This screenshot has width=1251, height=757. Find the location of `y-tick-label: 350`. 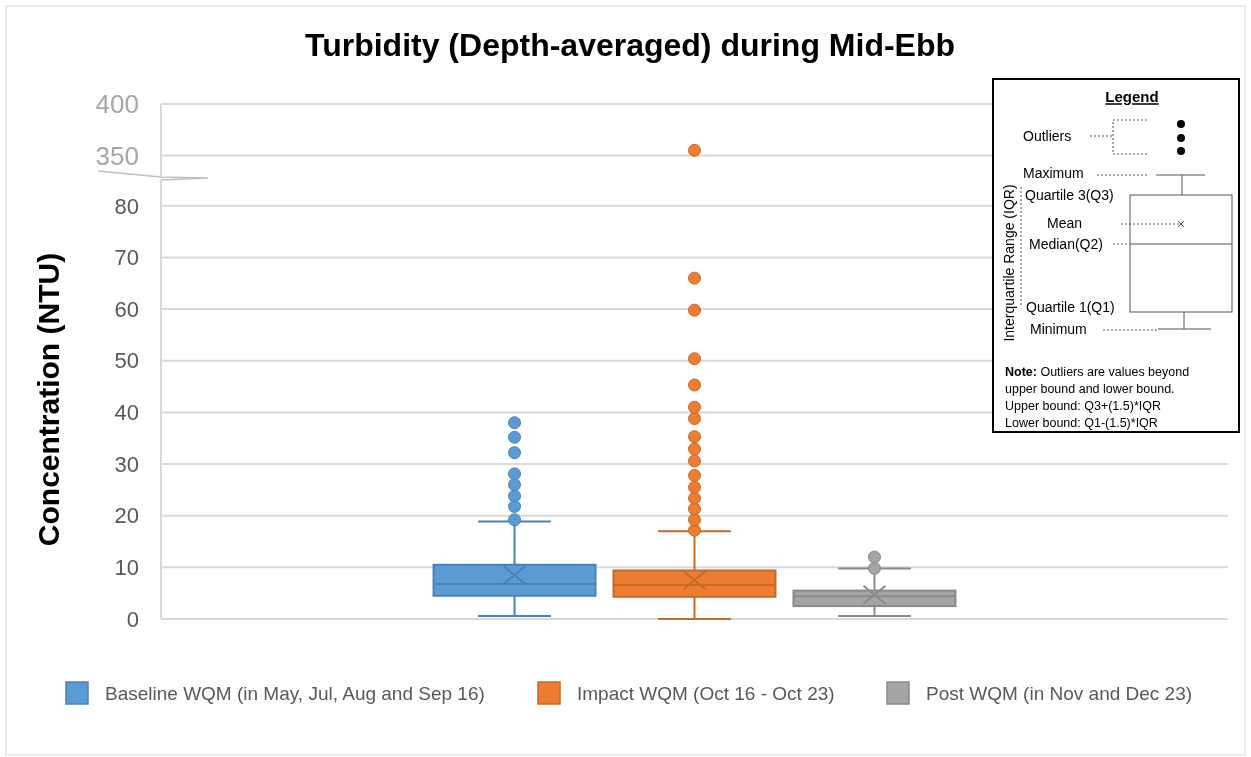

y-tick-label: 350 is located at coordinates (117, 155).